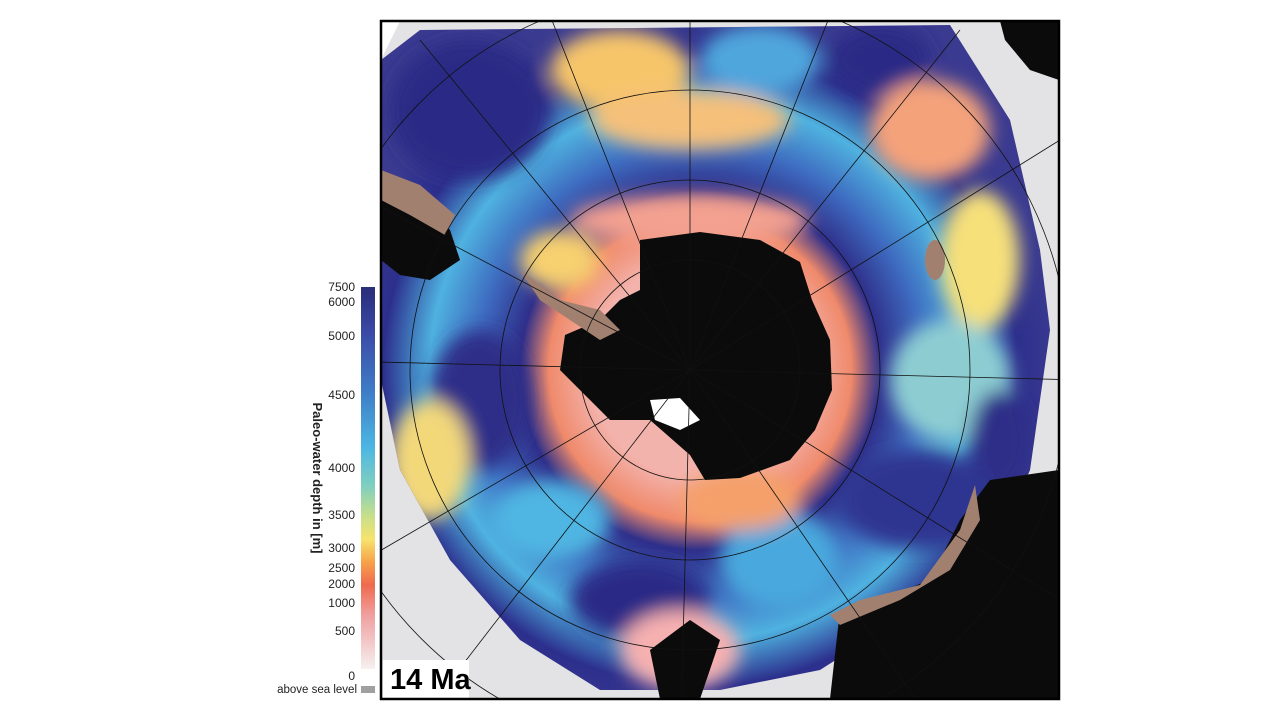 The height and width of the screenshot is (725, 1280). What do you see at coordinates (696, 356) in the screenshot?
I see `antarctica` at bounding box center [696, 356].